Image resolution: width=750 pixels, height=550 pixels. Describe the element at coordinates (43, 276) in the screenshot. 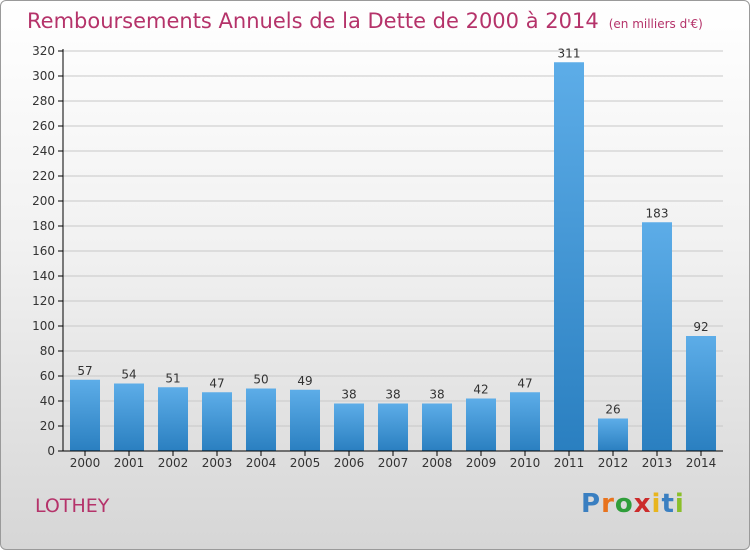

I see `y-tick-label: 140` at that location.